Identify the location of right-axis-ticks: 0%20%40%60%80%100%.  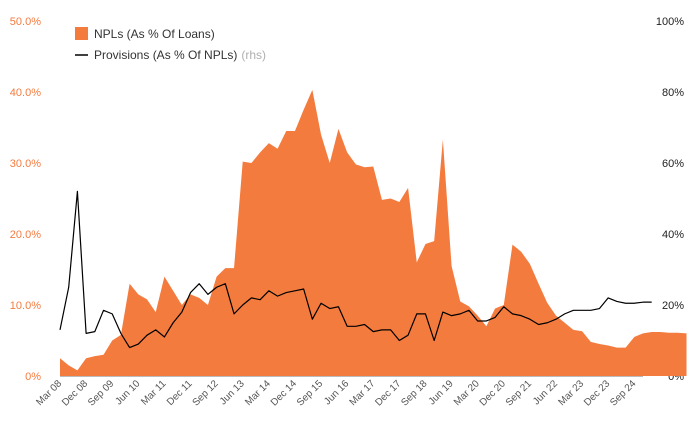
(670, 199).